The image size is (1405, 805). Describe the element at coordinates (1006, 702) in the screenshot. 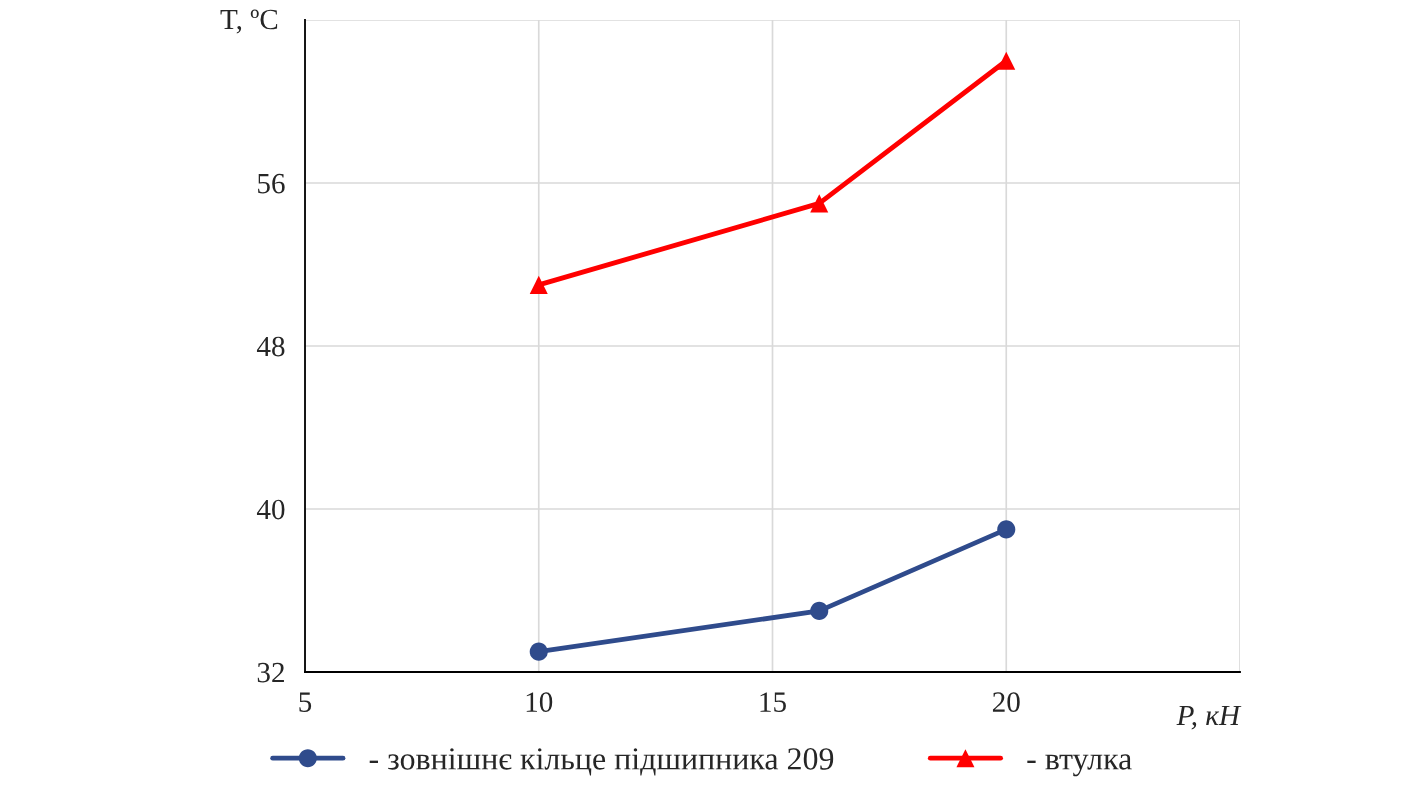

I see `x-tick-label: 20` at that location.